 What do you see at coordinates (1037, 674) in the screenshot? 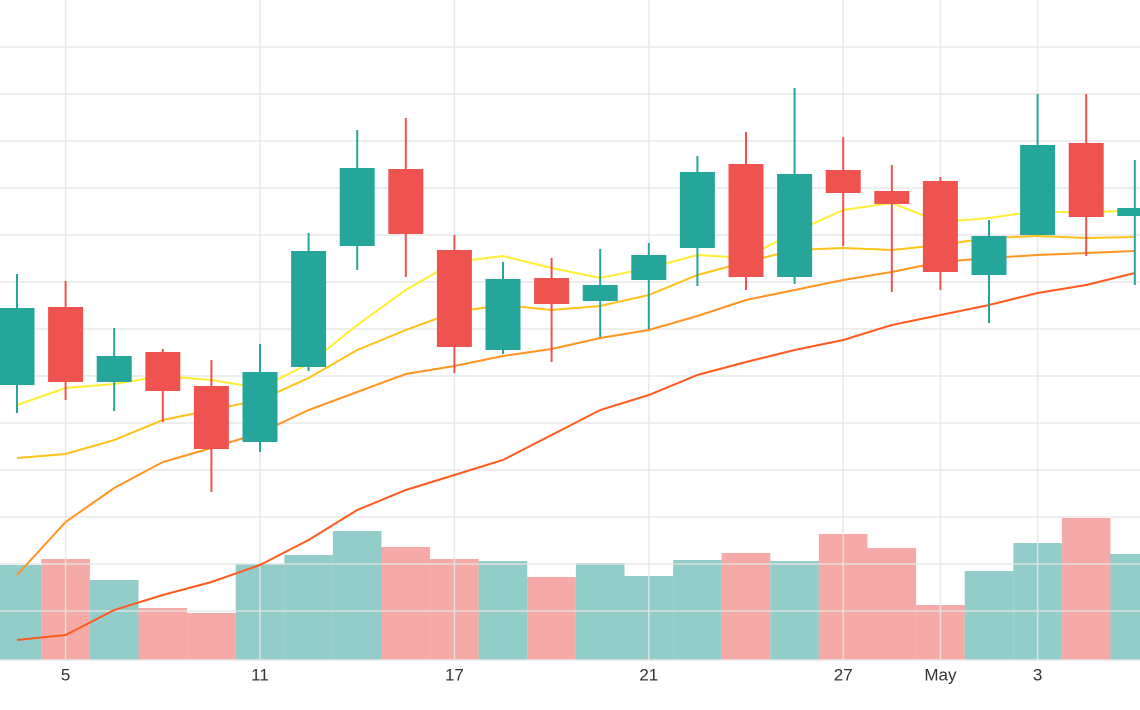
I see `x-tick-label: 3` at bounding box center [1037, 674].